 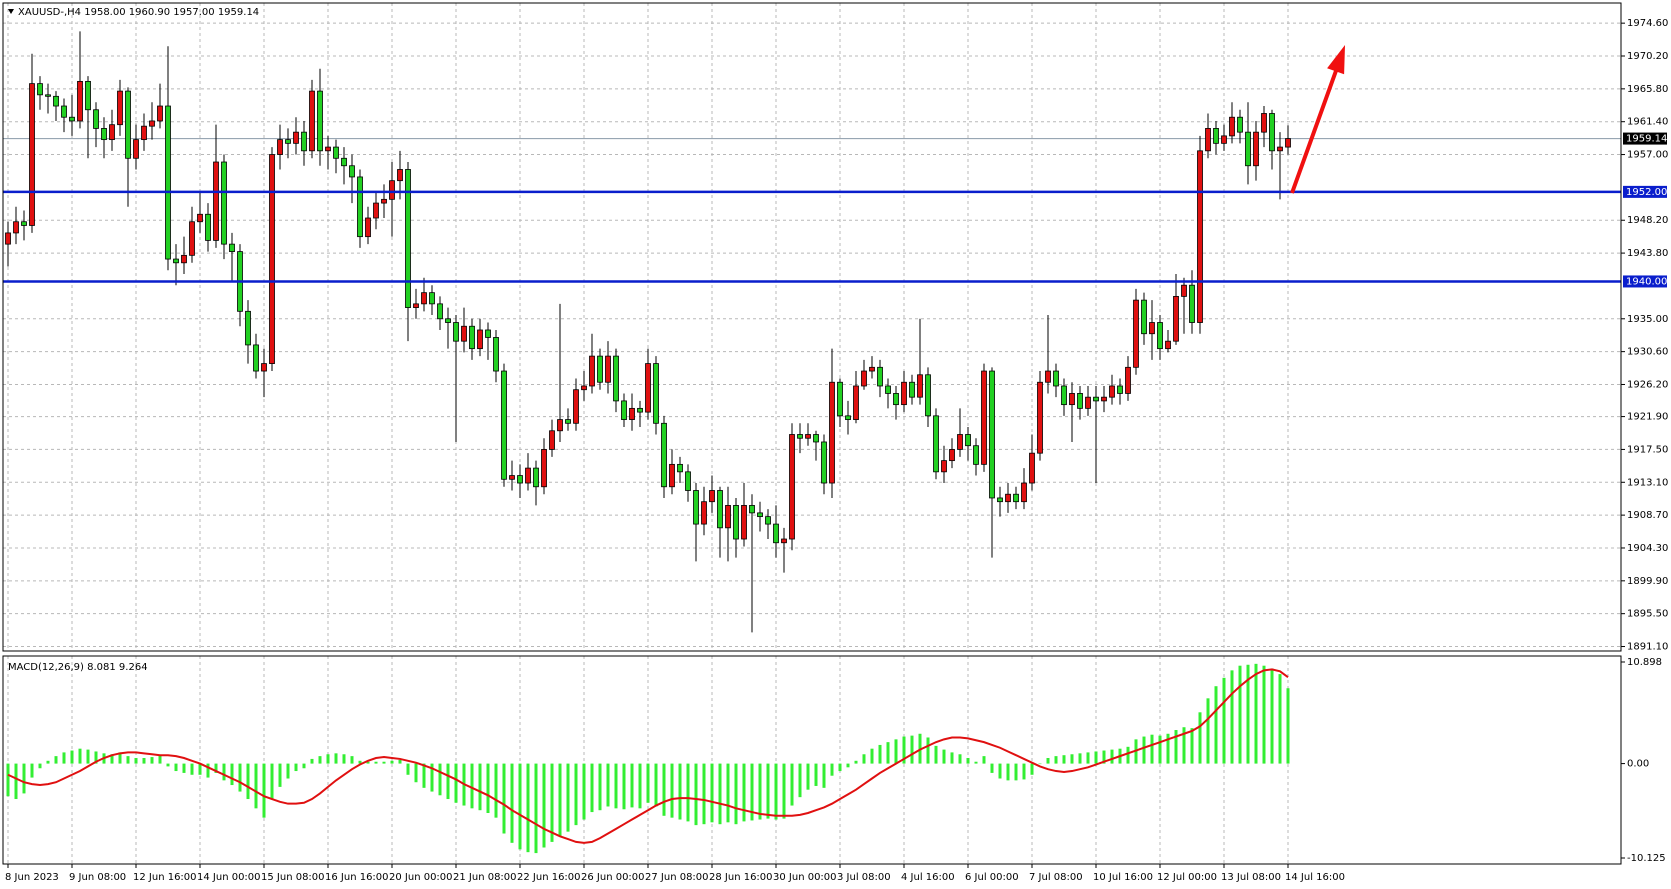 I want to click on x-tick-label: 30 Jun 00:00, so click(x=805, y=877).